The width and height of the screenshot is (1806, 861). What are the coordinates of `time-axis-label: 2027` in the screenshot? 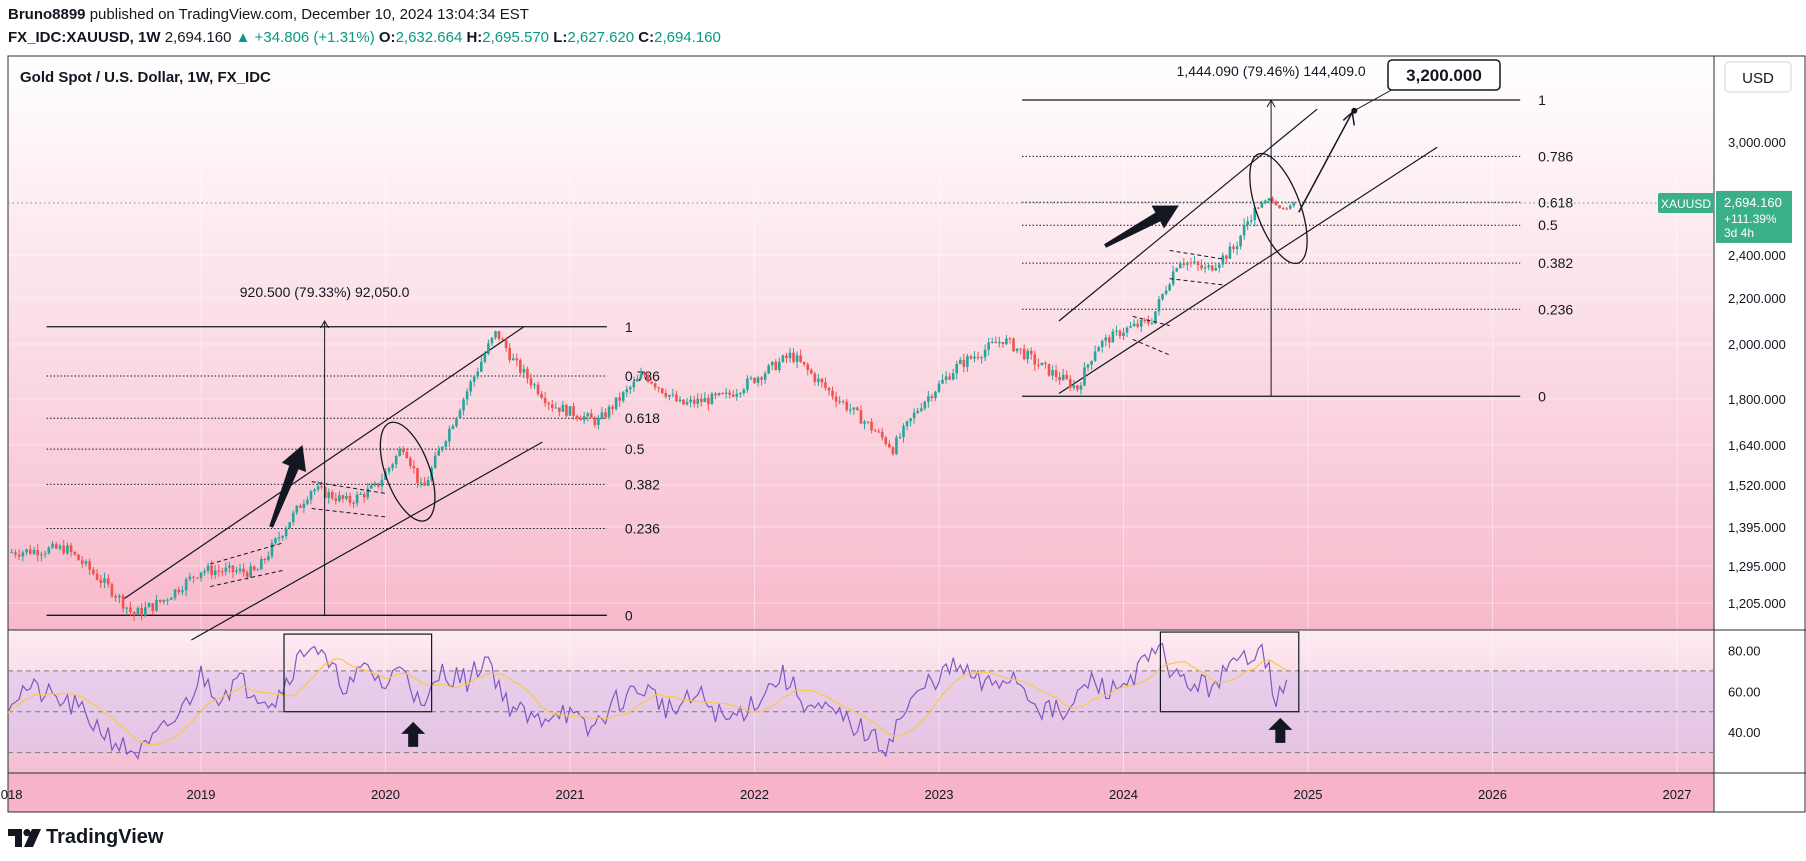 It's located at (1677, 794).